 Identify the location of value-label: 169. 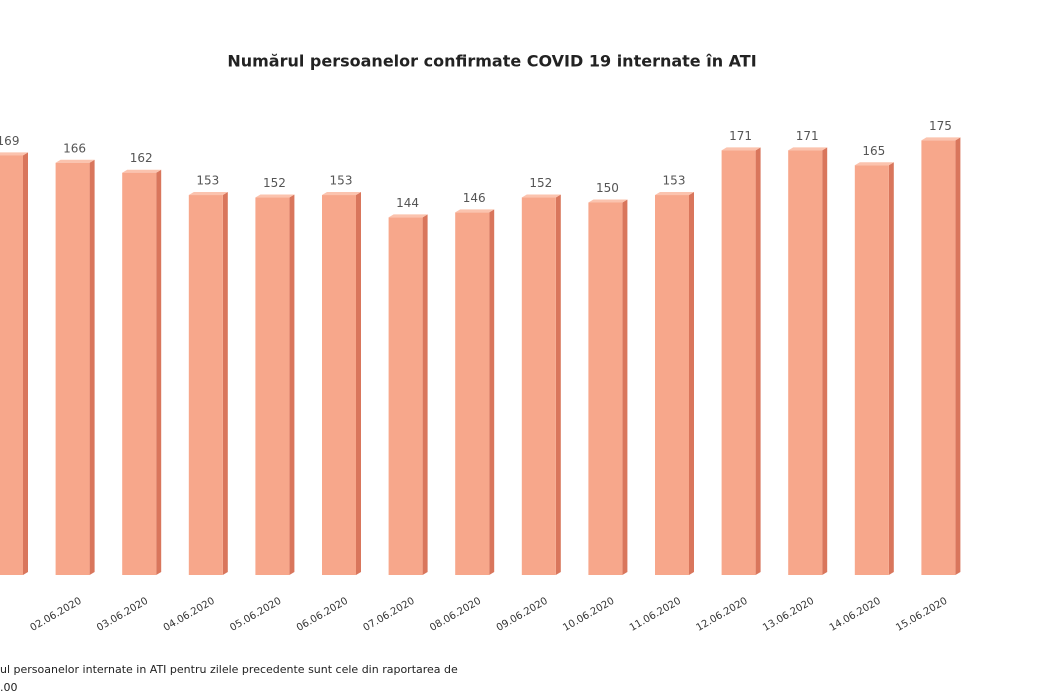
(9, 141).